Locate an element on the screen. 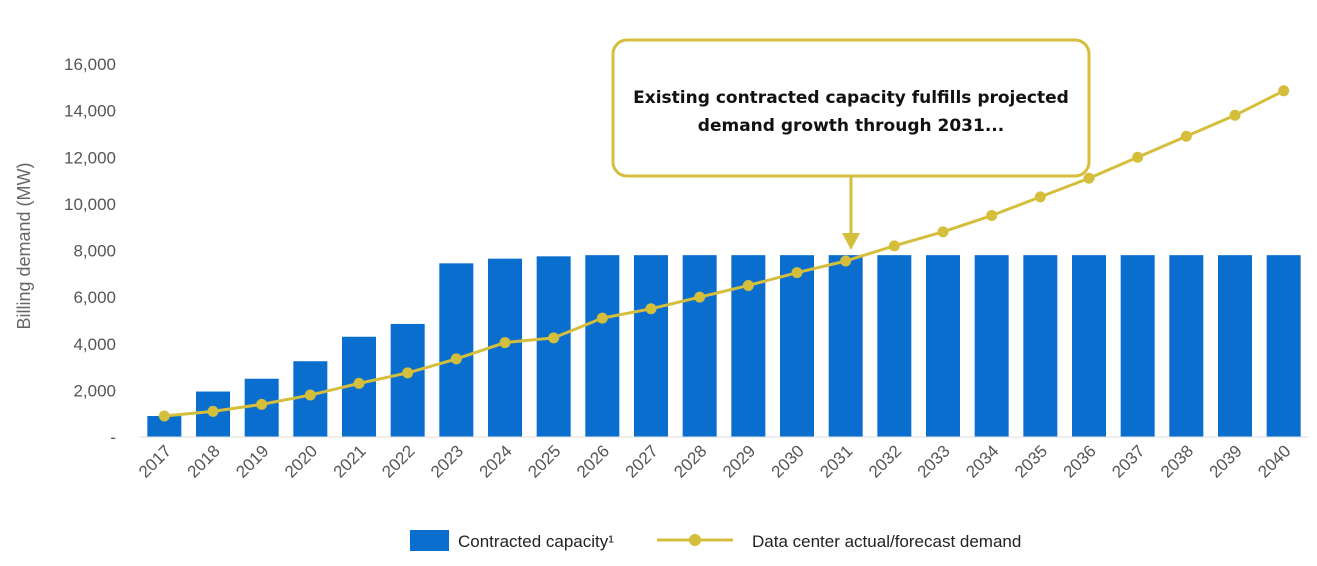 This screenshot has width=1317, height=566. x-tick-label: 2040 is located at coordinates (1274, 461).